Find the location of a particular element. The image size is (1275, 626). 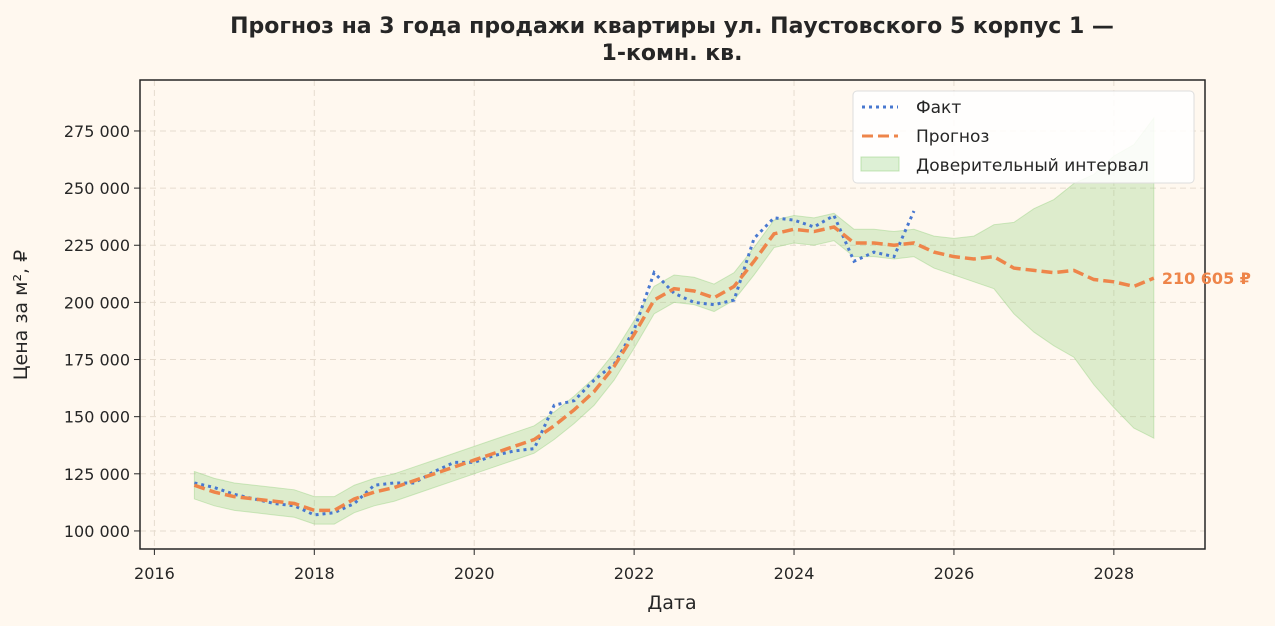

x-tick-label: 2018 is located at coordinates (314, 573).